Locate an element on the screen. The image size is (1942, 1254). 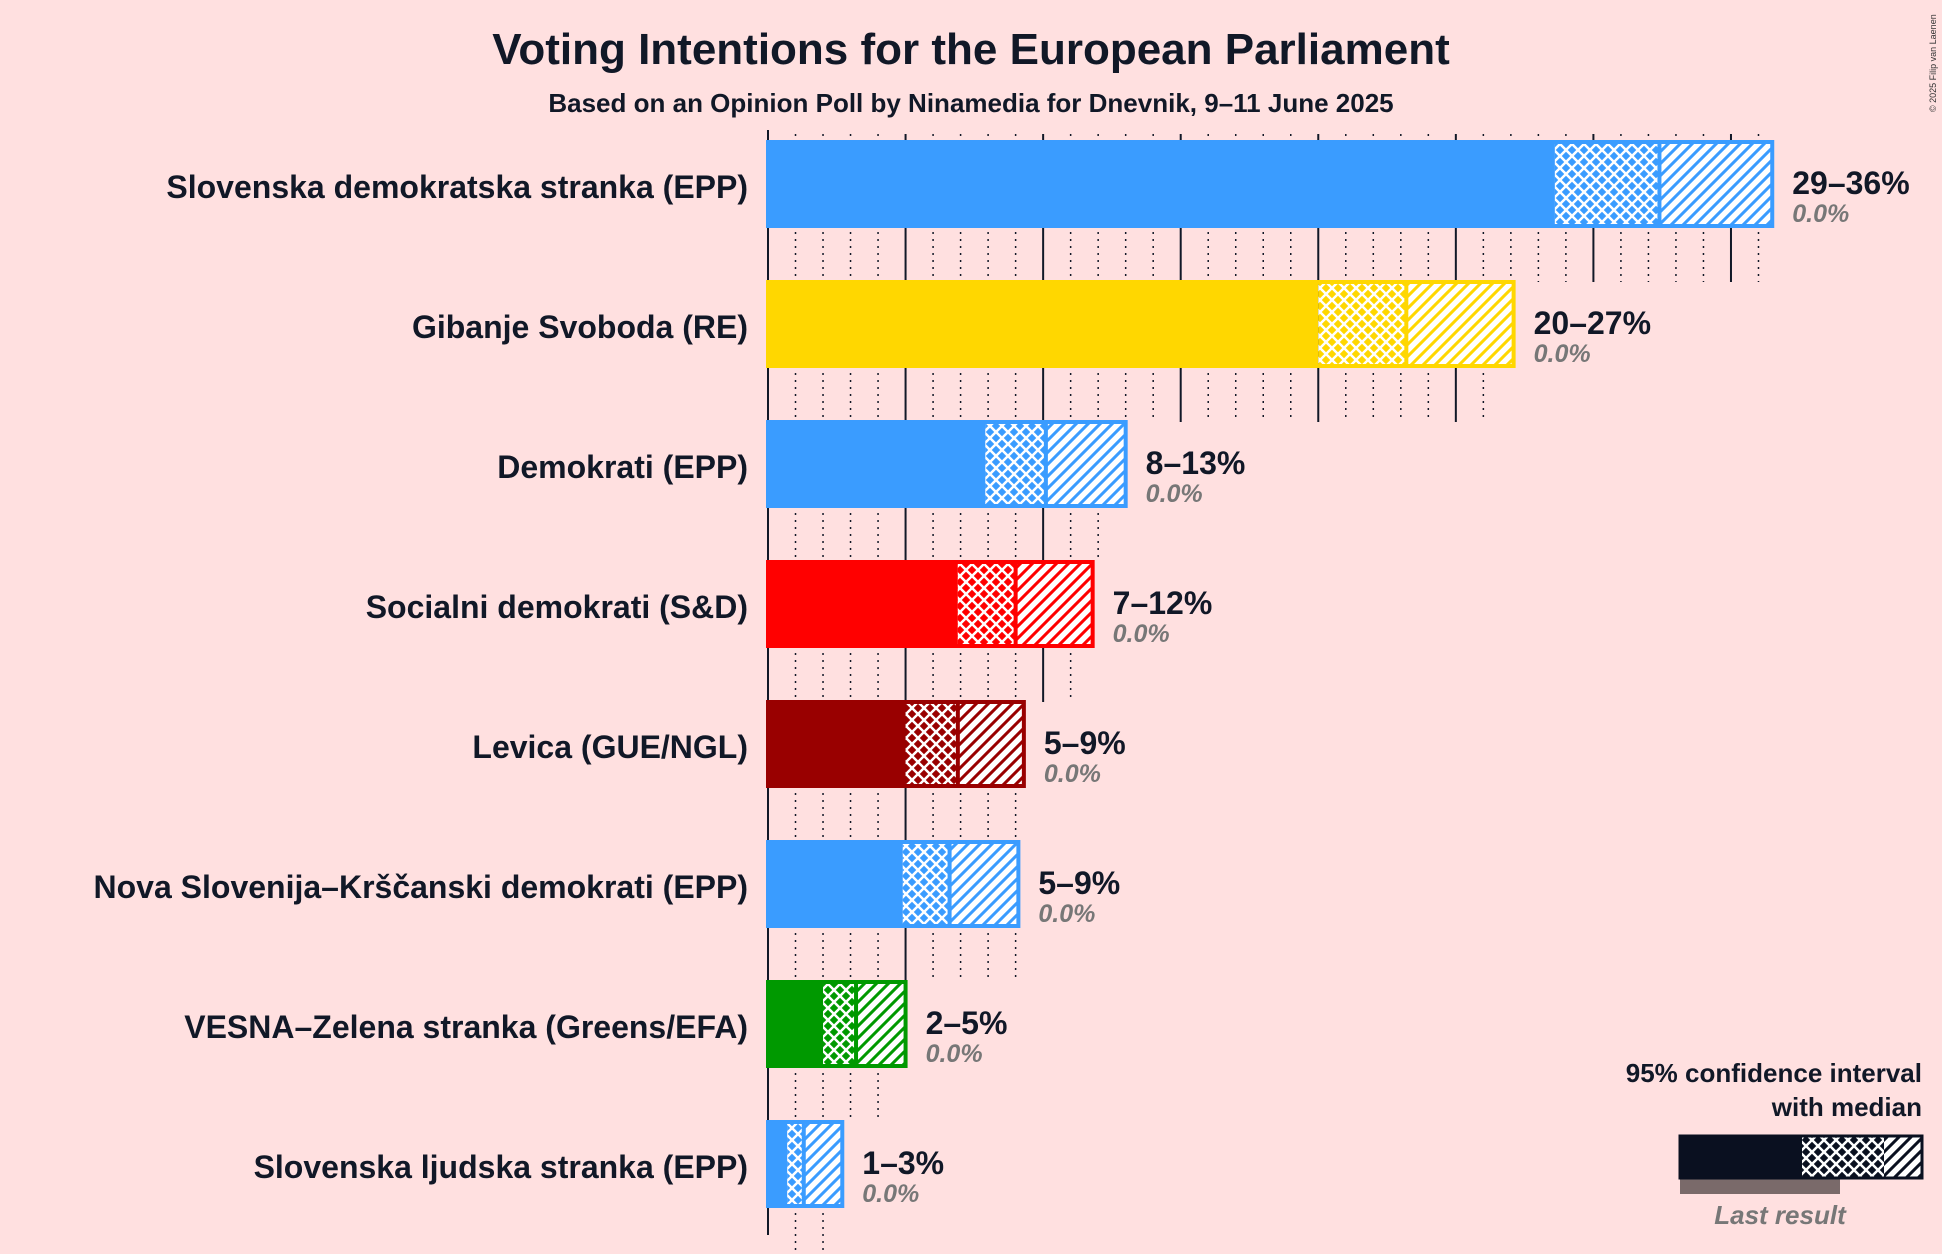
range-label: 20–27% is located at coordinates (1592, 323).